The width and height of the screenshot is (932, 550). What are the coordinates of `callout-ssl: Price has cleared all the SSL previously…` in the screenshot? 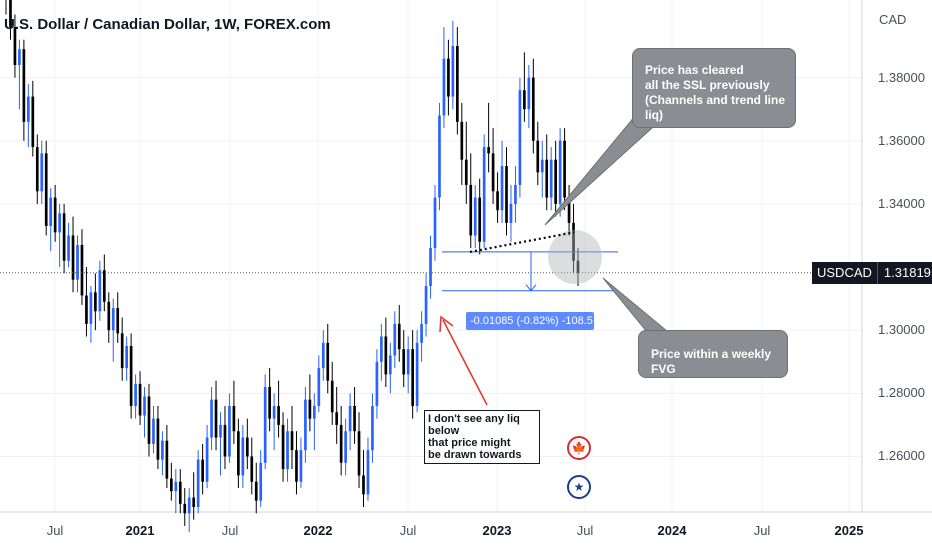 It's located at (714, 88).